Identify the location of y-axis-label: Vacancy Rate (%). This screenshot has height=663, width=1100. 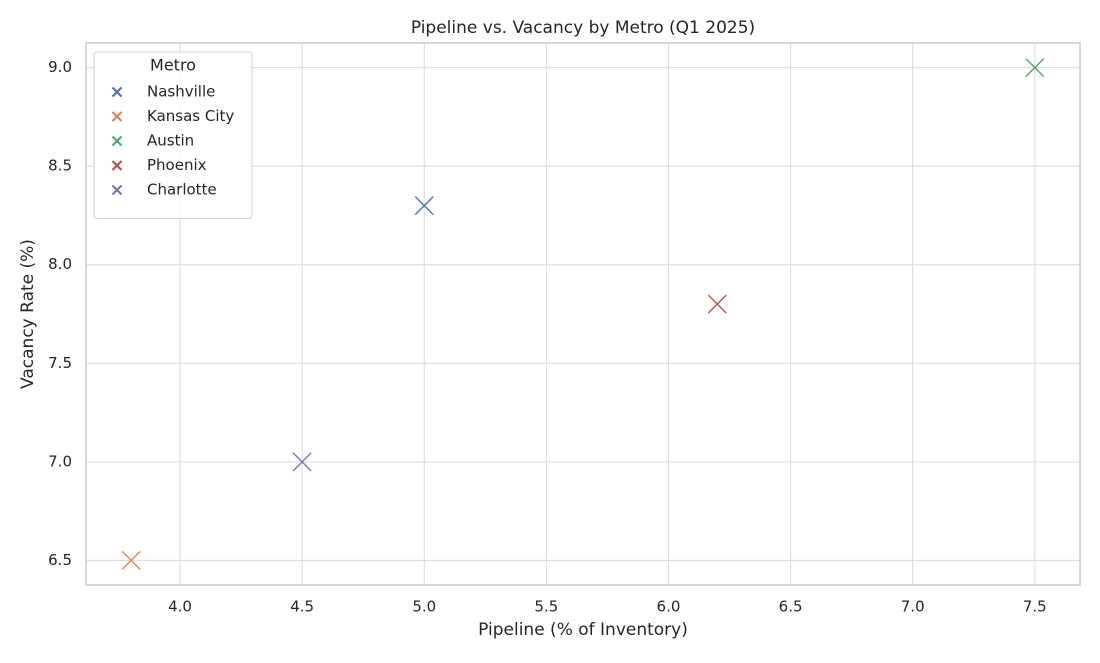
(28, 314).